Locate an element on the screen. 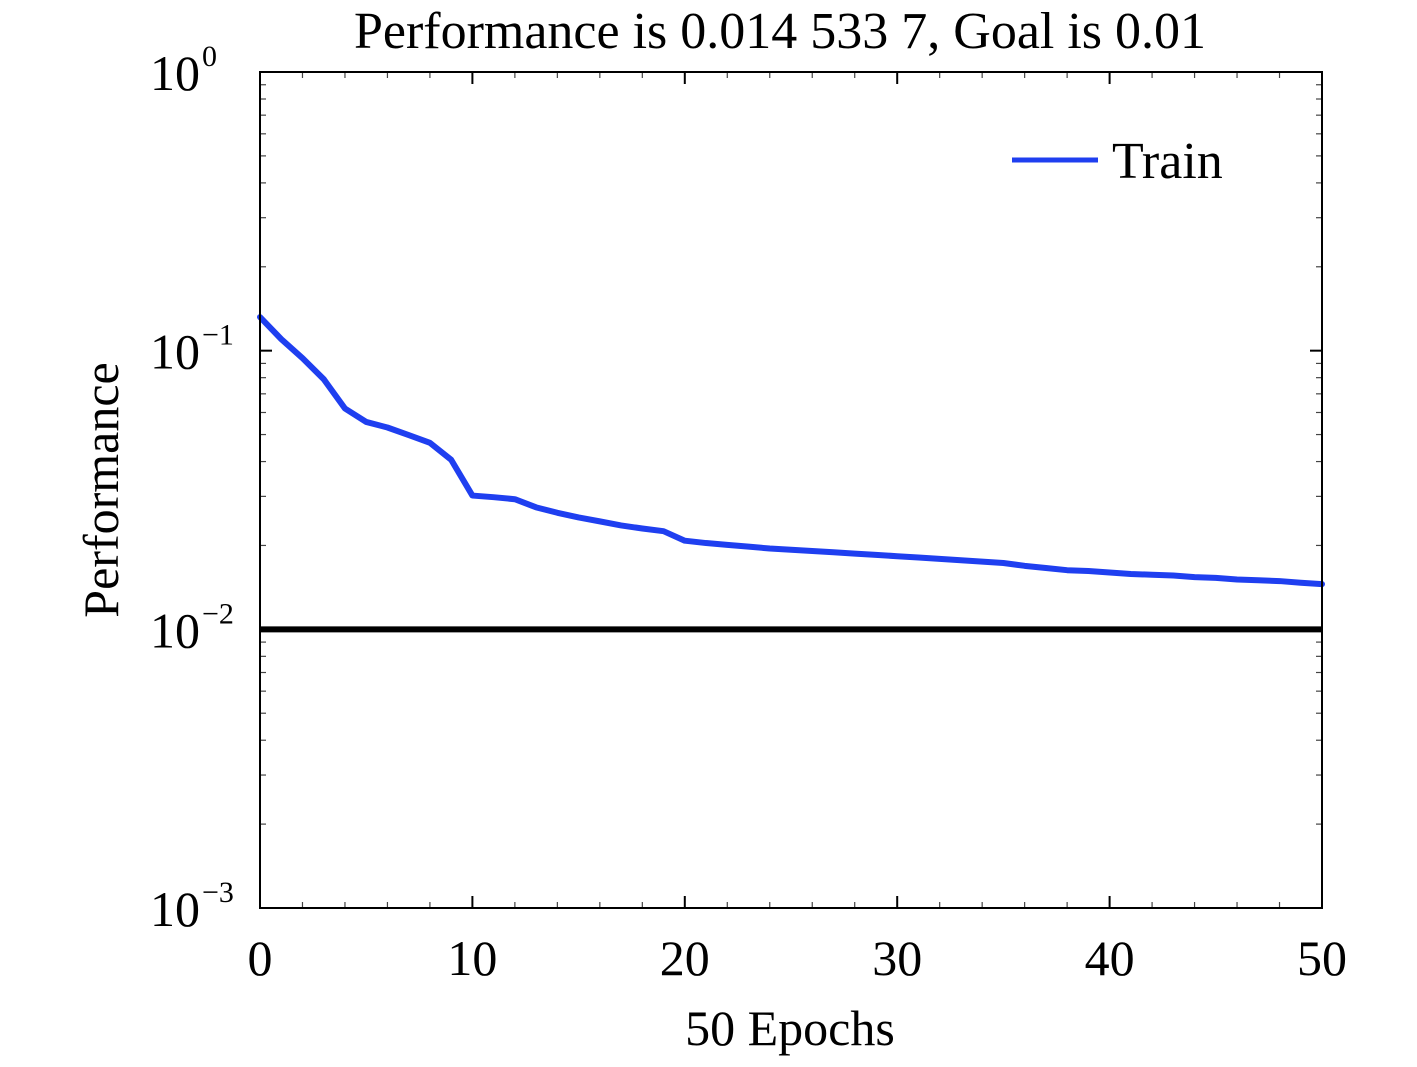 The image size is (1417, 1067). x-tick-label: 20 is located at coordinates (685, 958).